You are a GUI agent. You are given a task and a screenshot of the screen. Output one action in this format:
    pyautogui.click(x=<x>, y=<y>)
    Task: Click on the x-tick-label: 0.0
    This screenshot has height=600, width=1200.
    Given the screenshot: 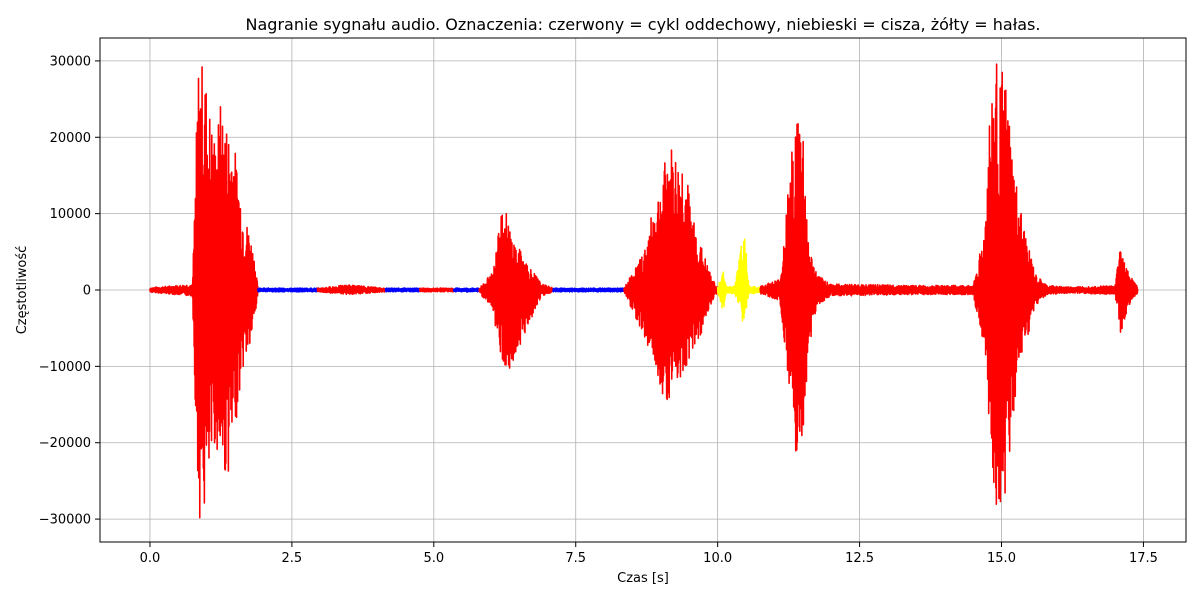 What is the action you would take?
    pyautogui.click(x=150, y=558)
    